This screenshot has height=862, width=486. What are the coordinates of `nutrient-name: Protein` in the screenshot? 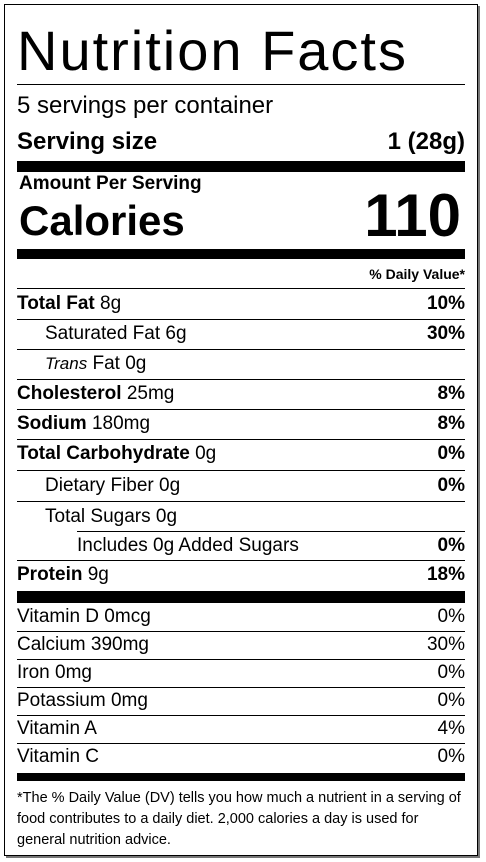 It's located at (50, 574).